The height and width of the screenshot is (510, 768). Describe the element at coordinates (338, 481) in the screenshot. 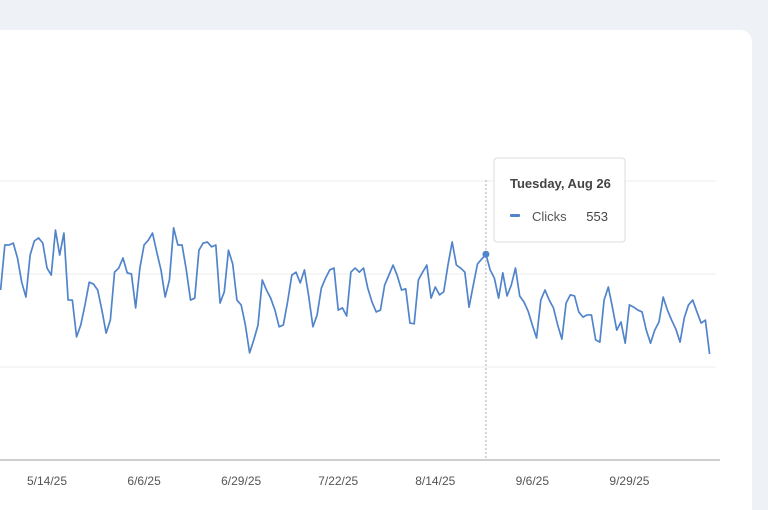

I see `x-tick-label: 7/22/25` at that location.